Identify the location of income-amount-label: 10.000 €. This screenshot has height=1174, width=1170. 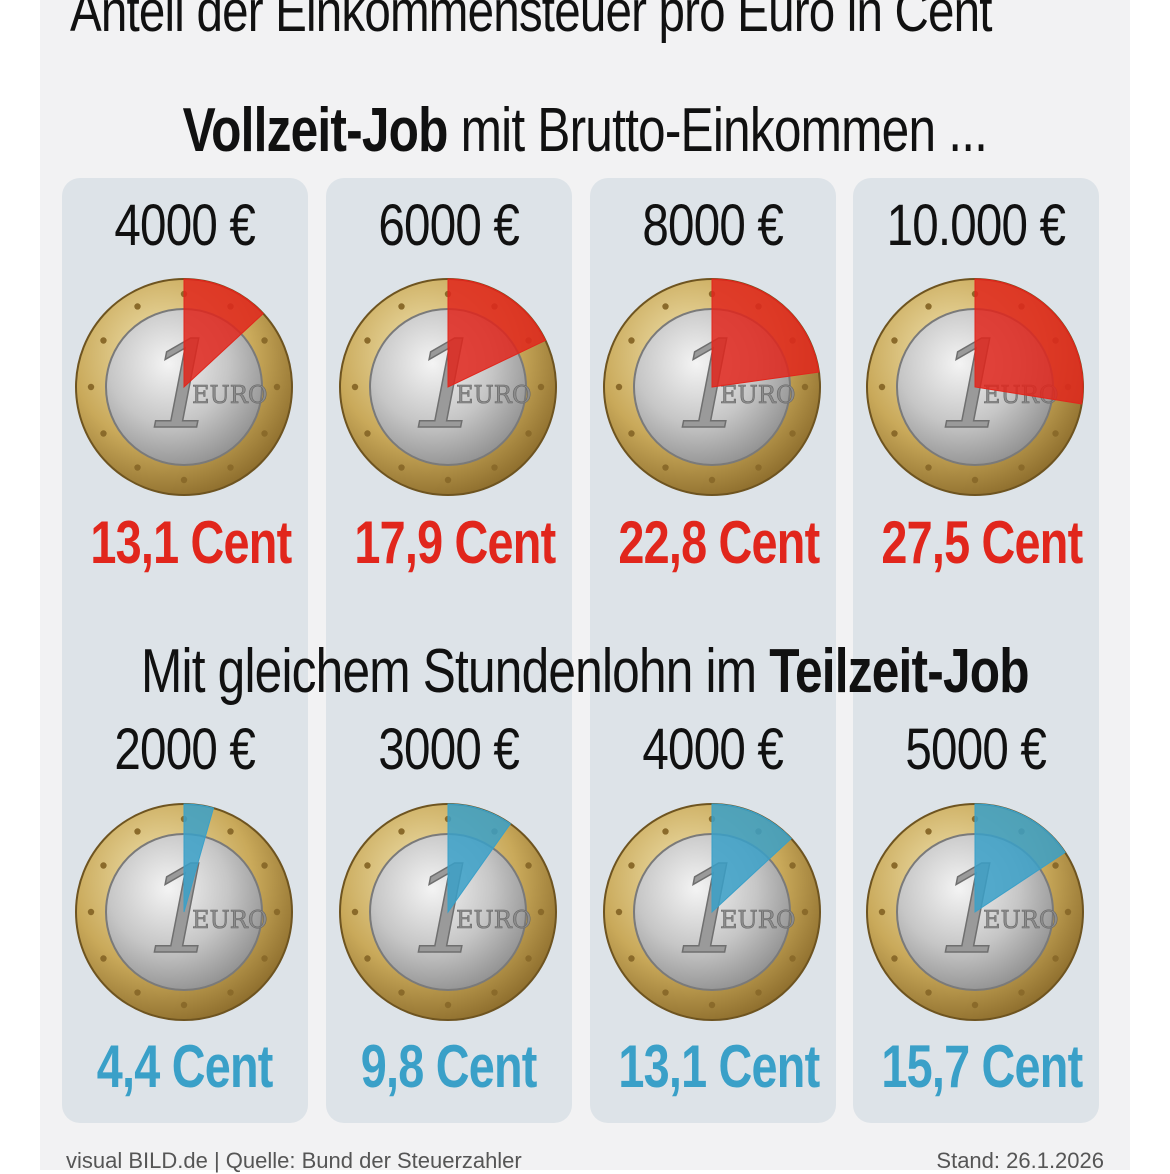
(976, 225).